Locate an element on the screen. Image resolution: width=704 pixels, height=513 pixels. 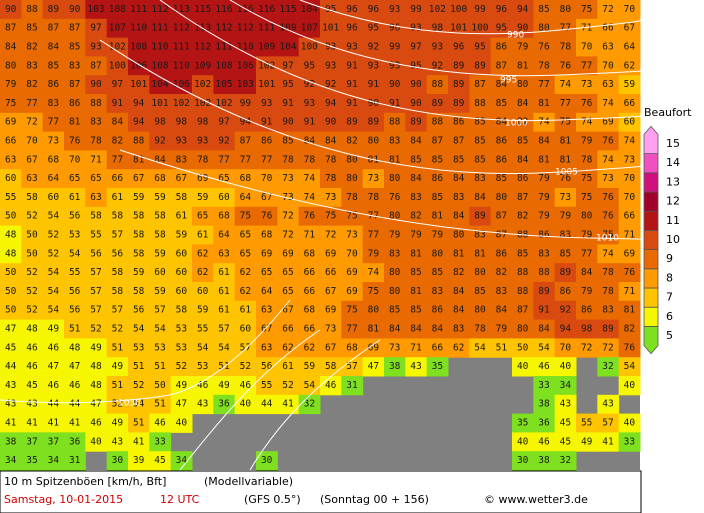
map-value: 60 is located at coordinates (224, 197).